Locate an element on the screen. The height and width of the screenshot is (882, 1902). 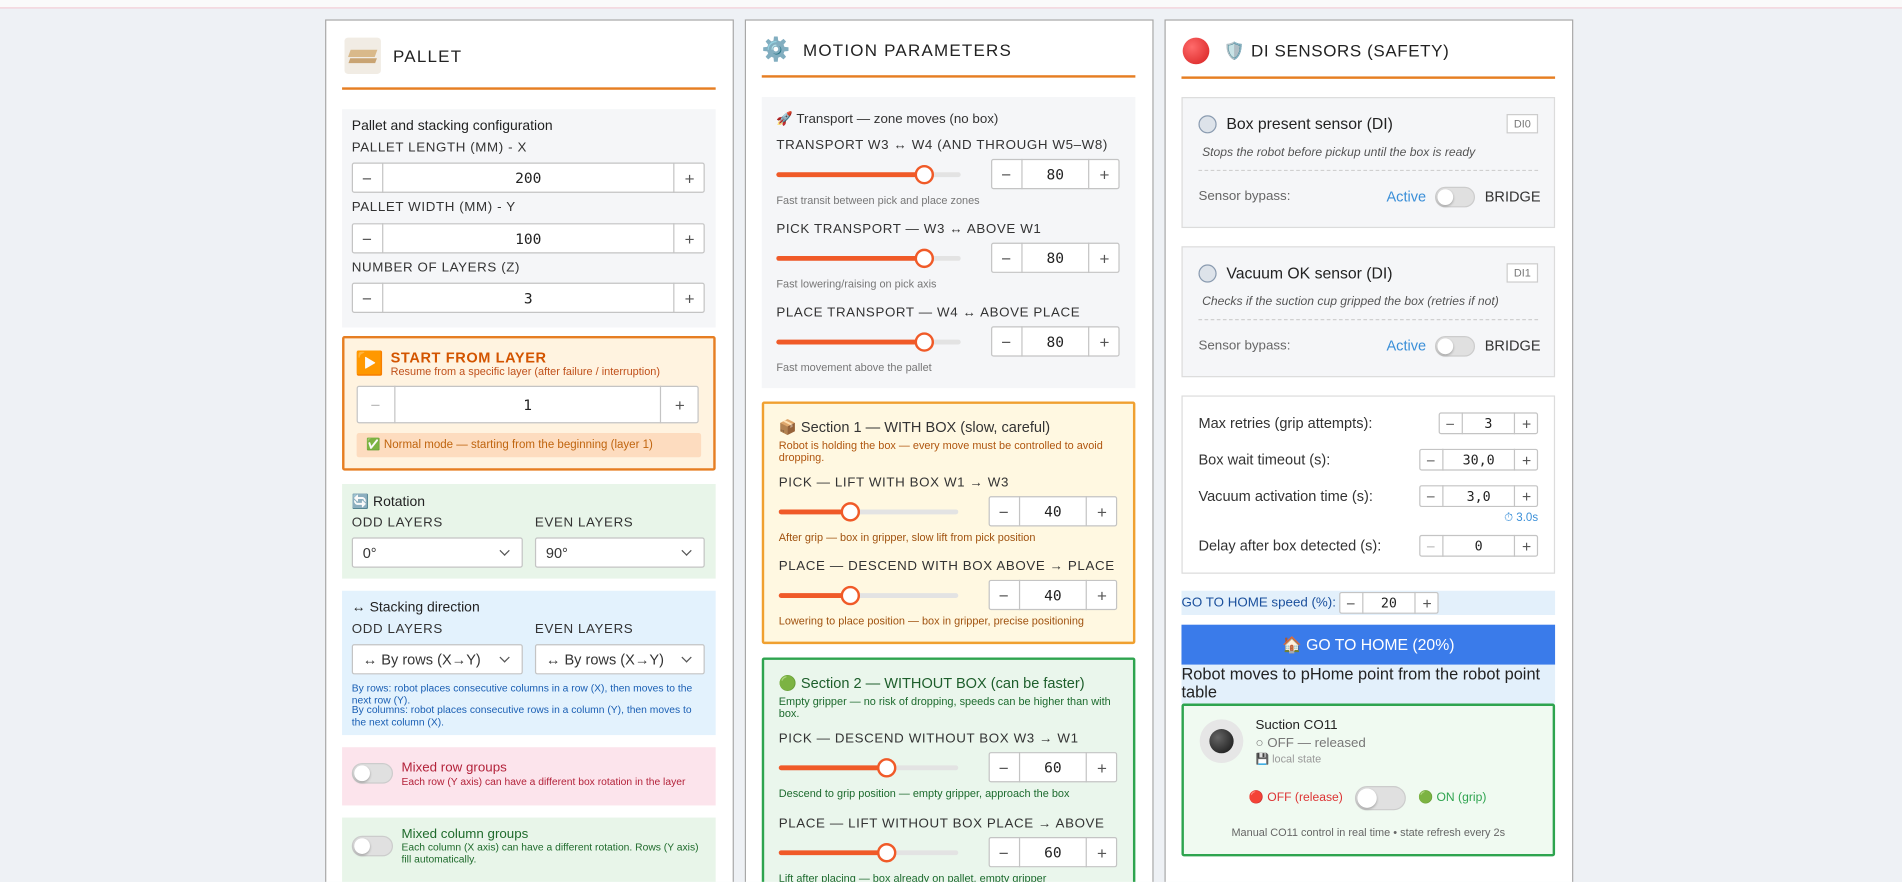
number-input: 0 is located at coordinates (1478, 545).